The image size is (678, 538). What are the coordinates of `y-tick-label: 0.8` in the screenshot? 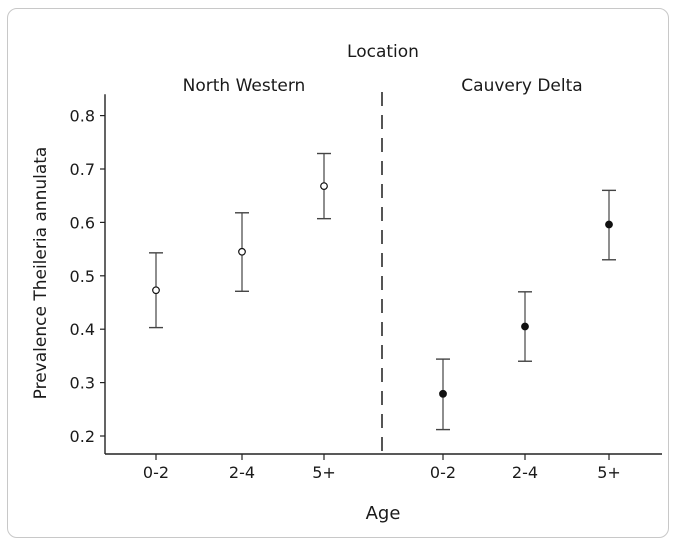 It's located at (82, 116).